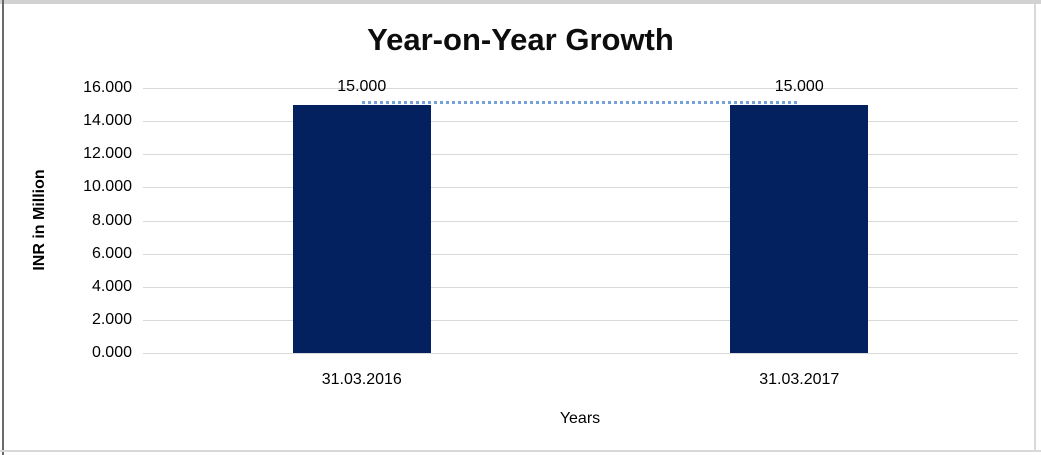 The image size is (1041, 455). I want to click on x-axis-title: Years, so click(580, 418).